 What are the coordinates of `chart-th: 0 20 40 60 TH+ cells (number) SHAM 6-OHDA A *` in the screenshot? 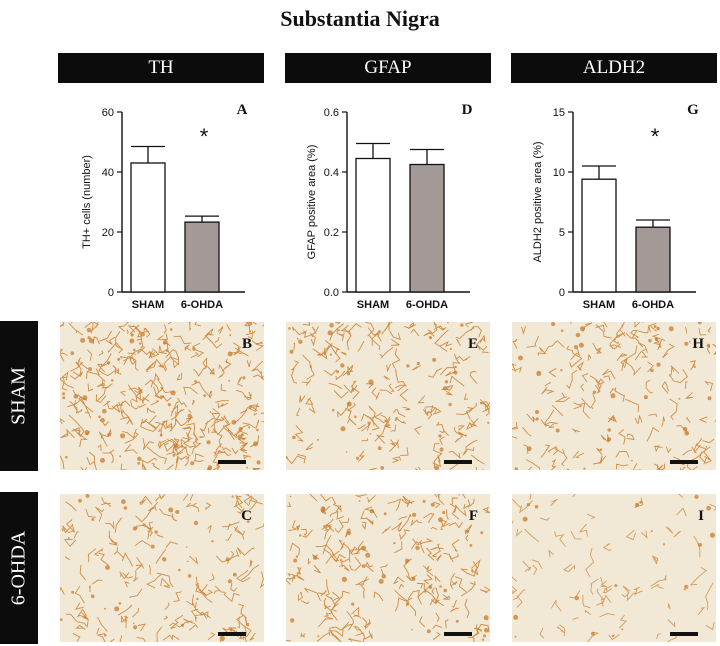 It's located at (175, 207).